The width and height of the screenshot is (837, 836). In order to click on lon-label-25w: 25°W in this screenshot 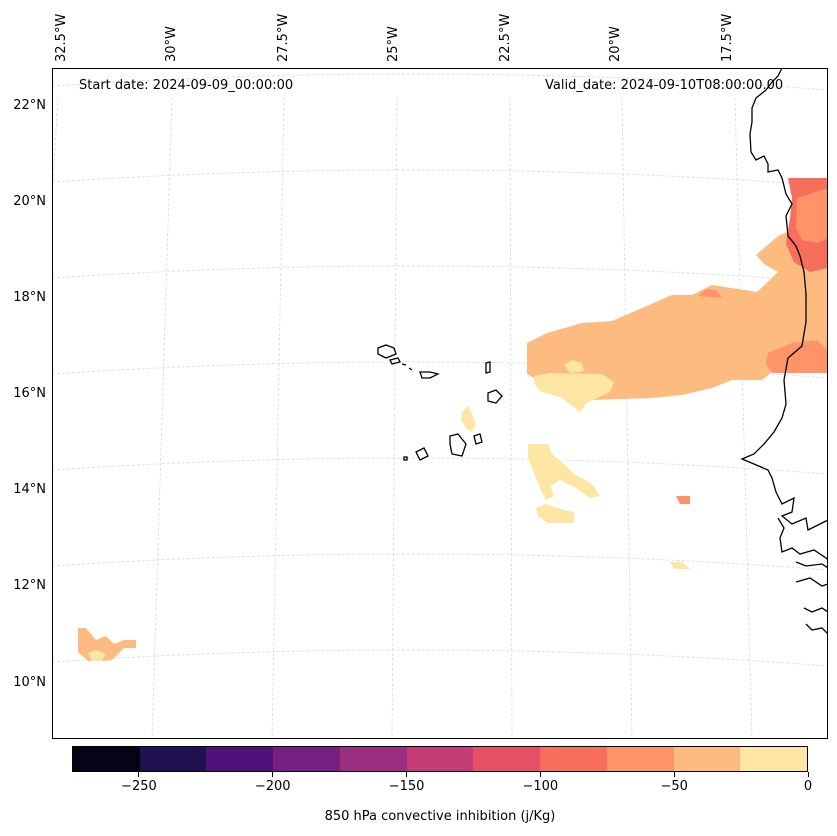, I will do `click(393, 44)`.